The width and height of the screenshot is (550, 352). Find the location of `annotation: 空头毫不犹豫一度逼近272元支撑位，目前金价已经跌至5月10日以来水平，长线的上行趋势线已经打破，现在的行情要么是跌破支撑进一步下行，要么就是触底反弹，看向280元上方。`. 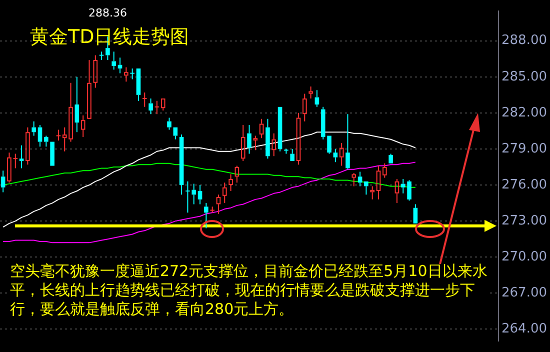

annotation: 空头毫不犹豫一度逼近272元支撑位，目前金价已经跌至5月10日以来水平，长线的上行趋势线已经打破，现在的行情要么是跌破支撑进一步下行，要么就是触底反弹，看向280元上方。 is located at coordinates (250, 290).